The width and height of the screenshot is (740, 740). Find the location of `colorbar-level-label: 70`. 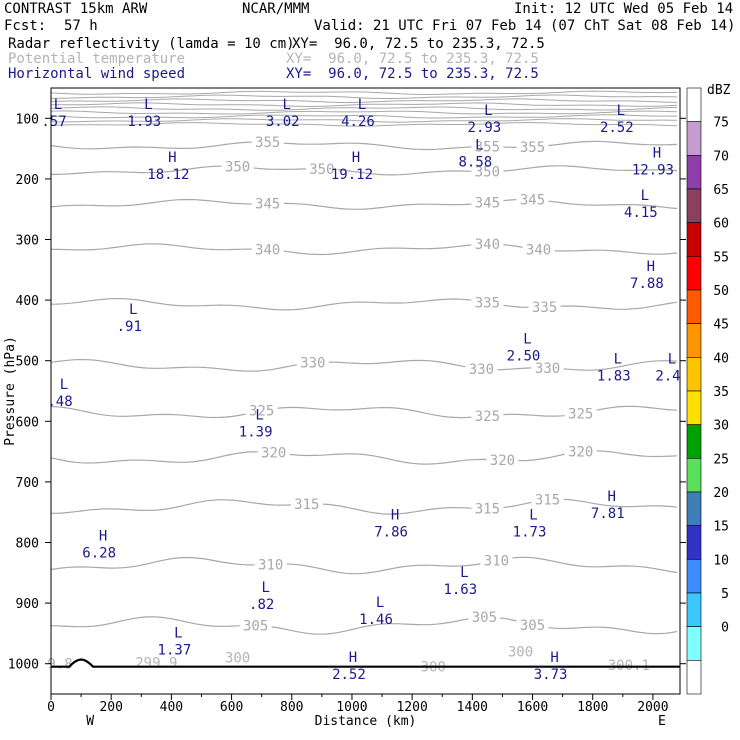

colorbar-level-label: 70 is located at coordinates (721, 156).